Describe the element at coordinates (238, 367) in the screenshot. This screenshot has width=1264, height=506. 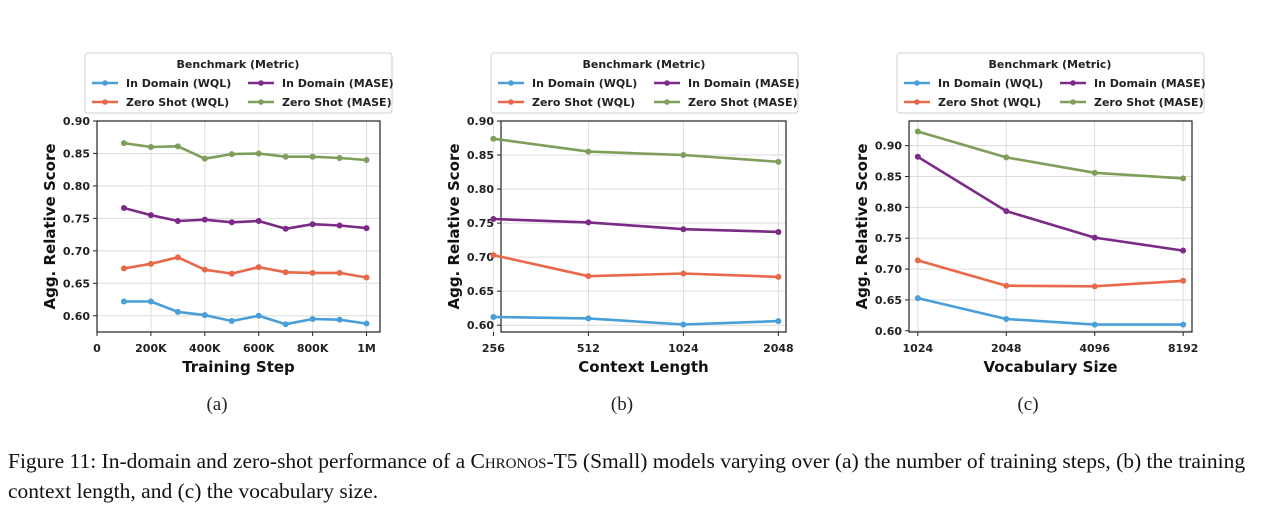
I see `x-axis-label: Training Step` at that location.